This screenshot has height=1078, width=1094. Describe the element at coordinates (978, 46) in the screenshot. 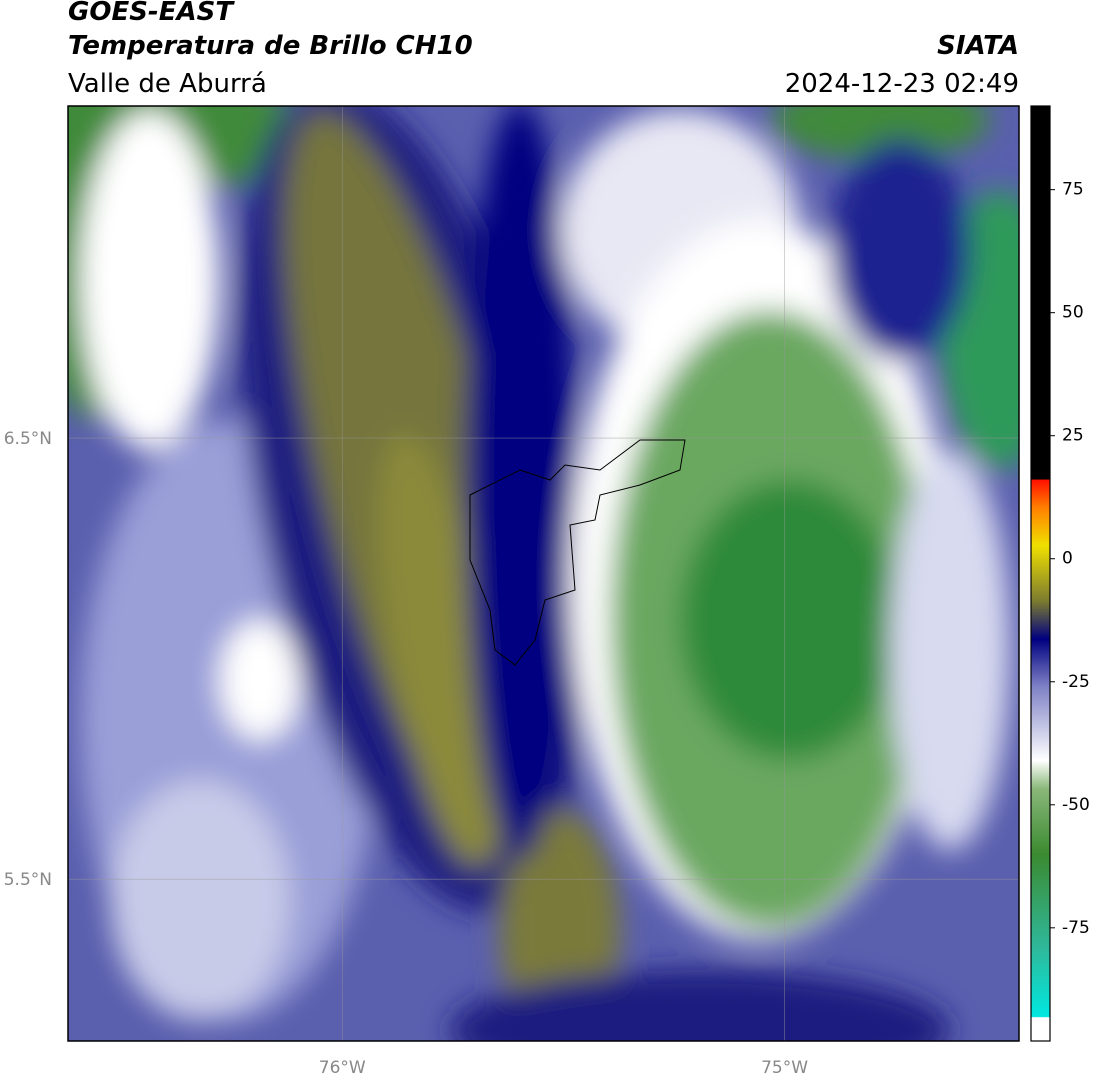

I see `source: SIATA` at that location.